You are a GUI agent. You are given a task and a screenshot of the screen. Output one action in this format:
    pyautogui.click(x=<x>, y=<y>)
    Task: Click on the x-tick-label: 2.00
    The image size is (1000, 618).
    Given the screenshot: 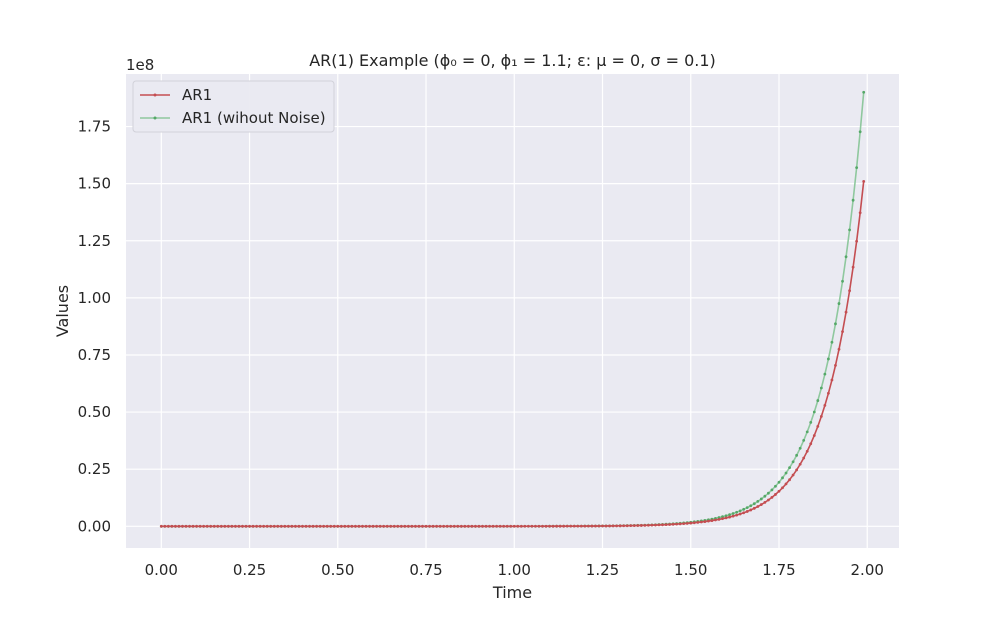 What is the action you would take?
    pyautogui.click(x=867, y=570)
    